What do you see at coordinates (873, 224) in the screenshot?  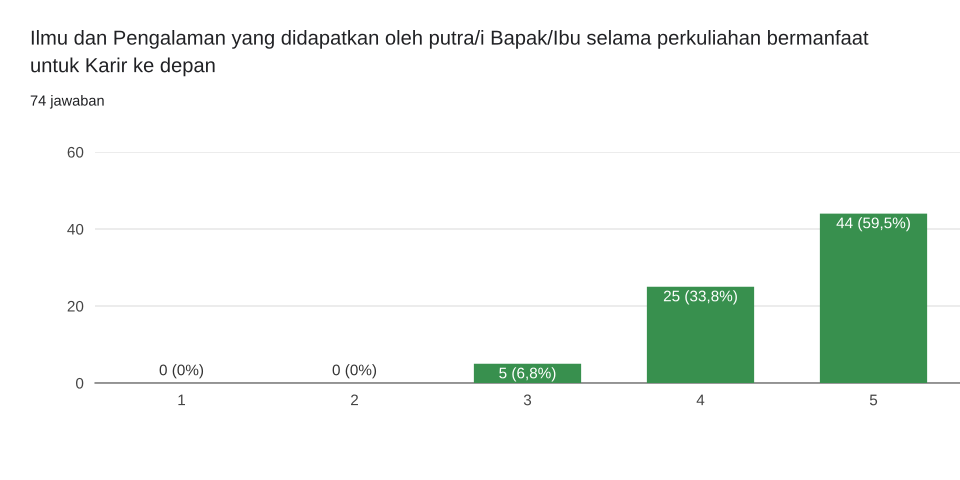 I see `data-label: 44 (59,5%)` at bounding box center [873, 224].